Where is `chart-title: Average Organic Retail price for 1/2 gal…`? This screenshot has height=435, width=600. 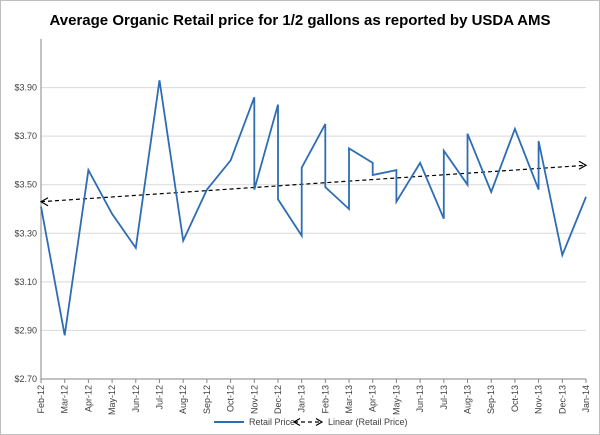 chart-title: Average Organic Retail price for 1/2 gal… is located at coordinates (300, 20).